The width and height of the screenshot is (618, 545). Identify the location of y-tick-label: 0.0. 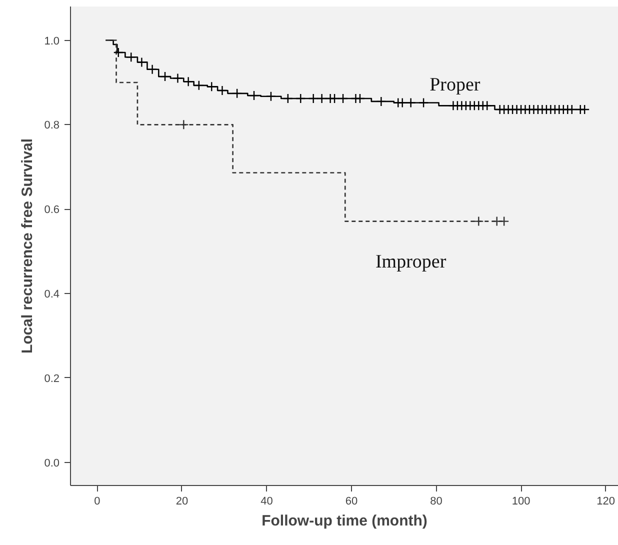
(52, 463).